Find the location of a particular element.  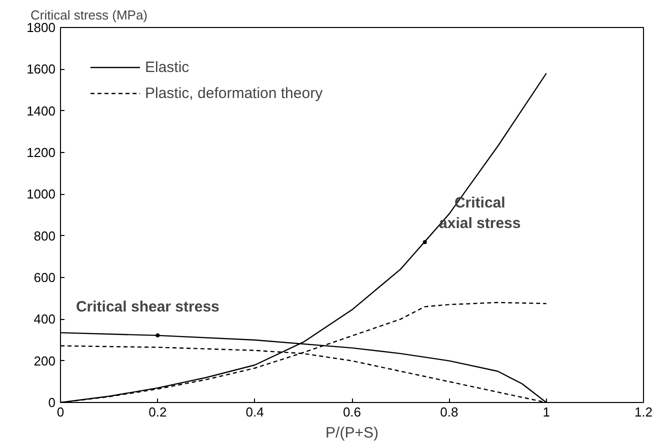

x-tick-label: 0.8 is located at coordinates (449, 412).